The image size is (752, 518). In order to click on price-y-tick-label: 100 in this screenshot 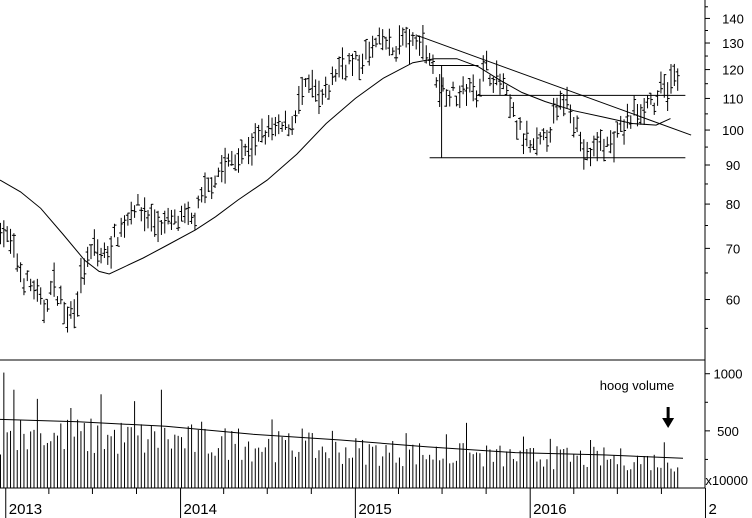, I will do `click(733, 130)`.